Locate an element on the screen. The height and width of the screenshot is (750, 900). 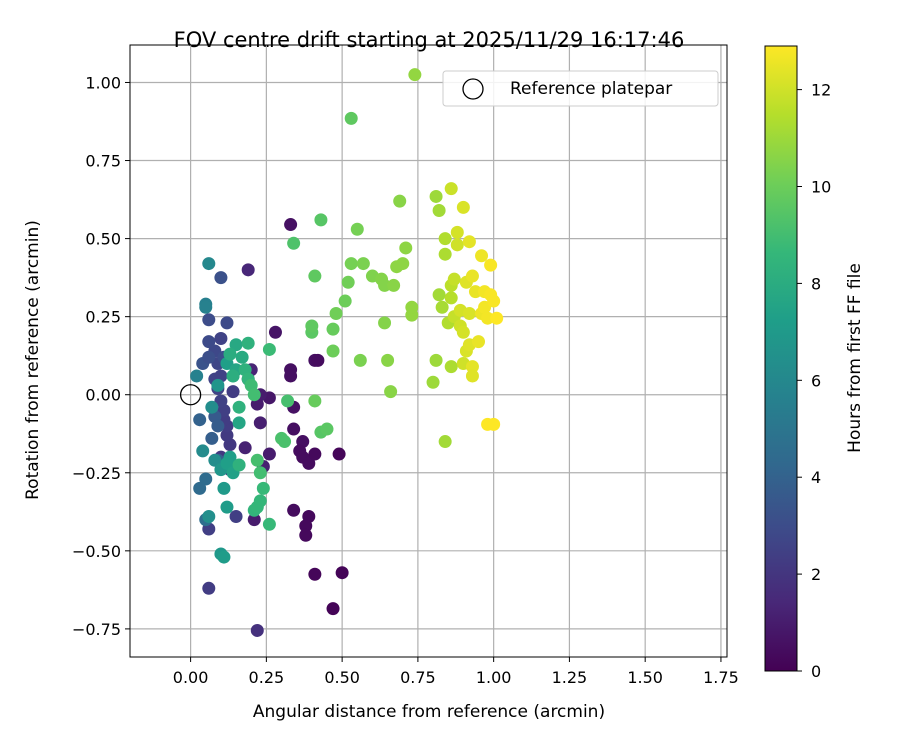
x-tick-label: 0.75 is located at coordinates (418, 677).